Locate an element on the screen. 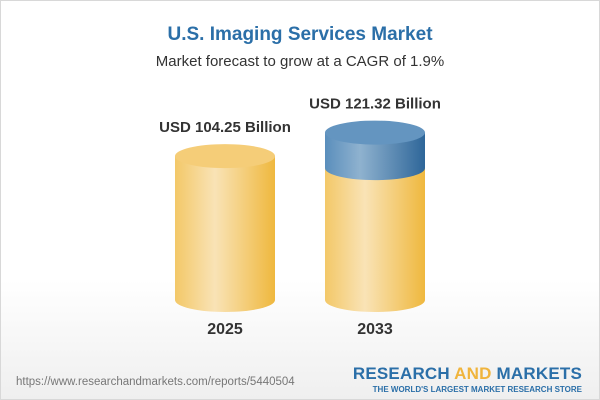 The image size is (600, 400). growth-segment is located at coordinates (375, 156).